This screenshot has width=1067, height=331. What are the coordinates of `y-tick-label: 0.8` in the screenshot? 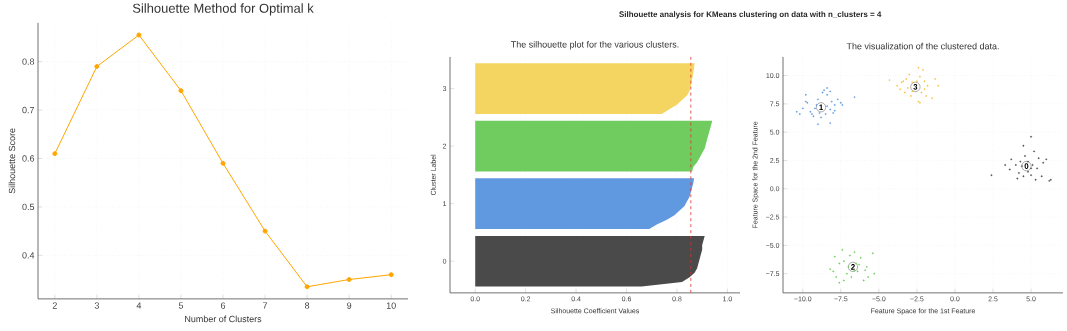 It's located at (28, 61).